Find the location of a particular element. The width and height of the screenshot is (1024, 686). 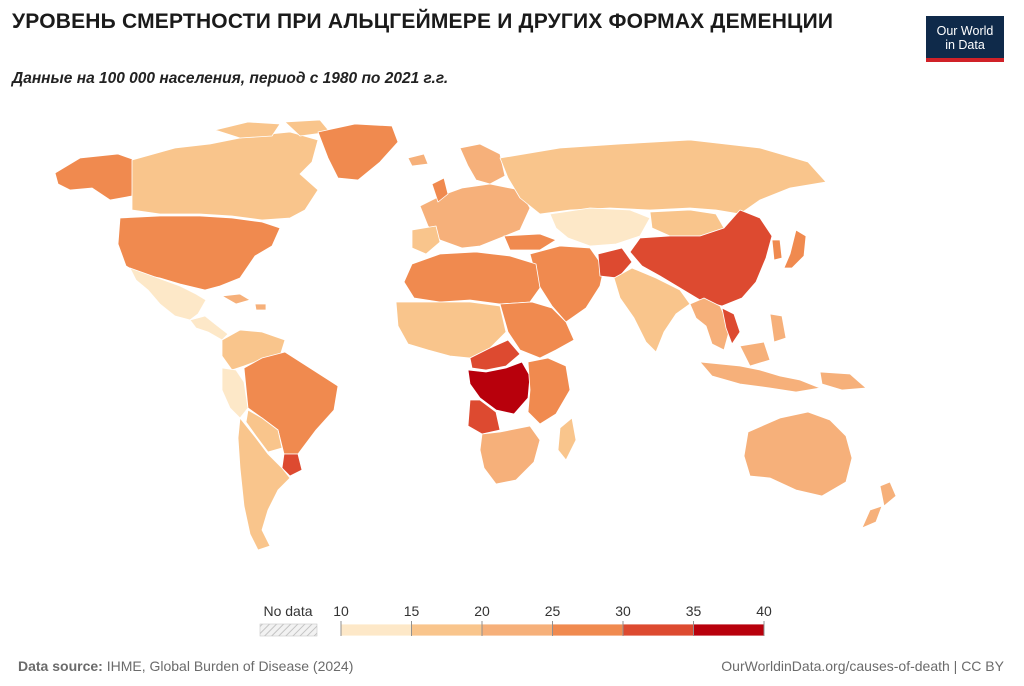

region-new-zealand is located at coordinates (879, 505).